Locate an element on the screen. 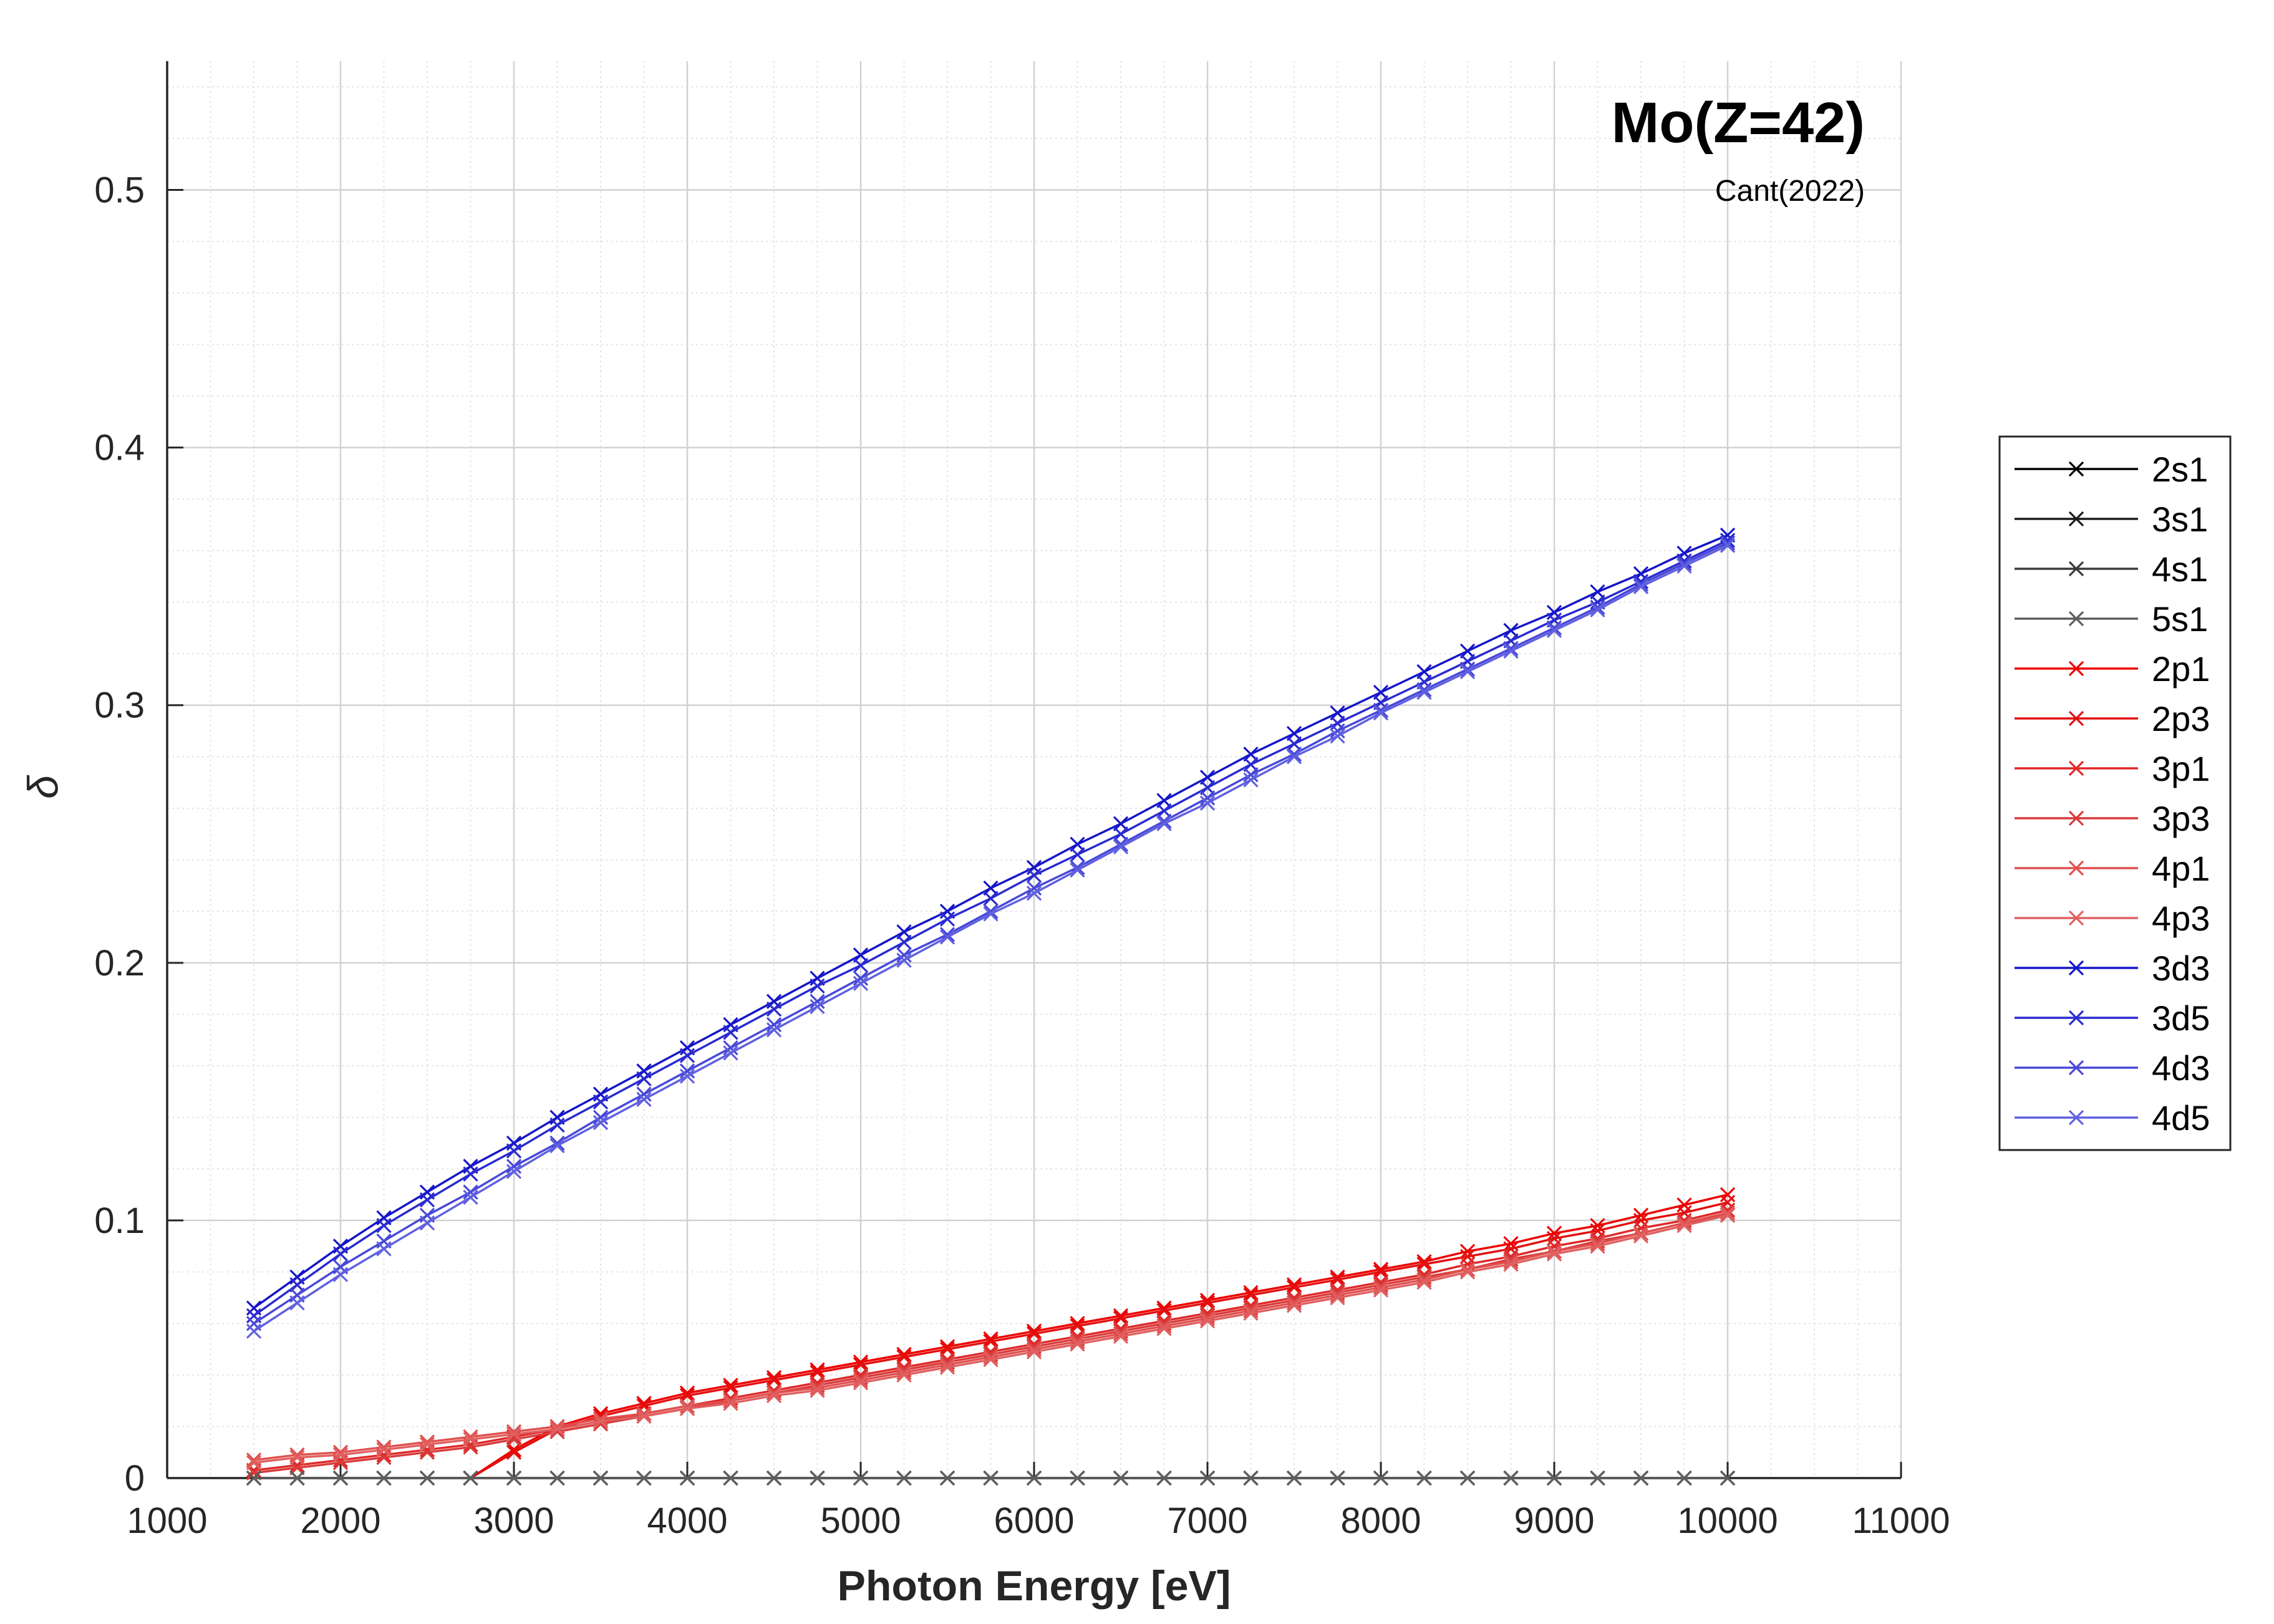  legend-label: 2p1 is located at coordinates (2181, 669).